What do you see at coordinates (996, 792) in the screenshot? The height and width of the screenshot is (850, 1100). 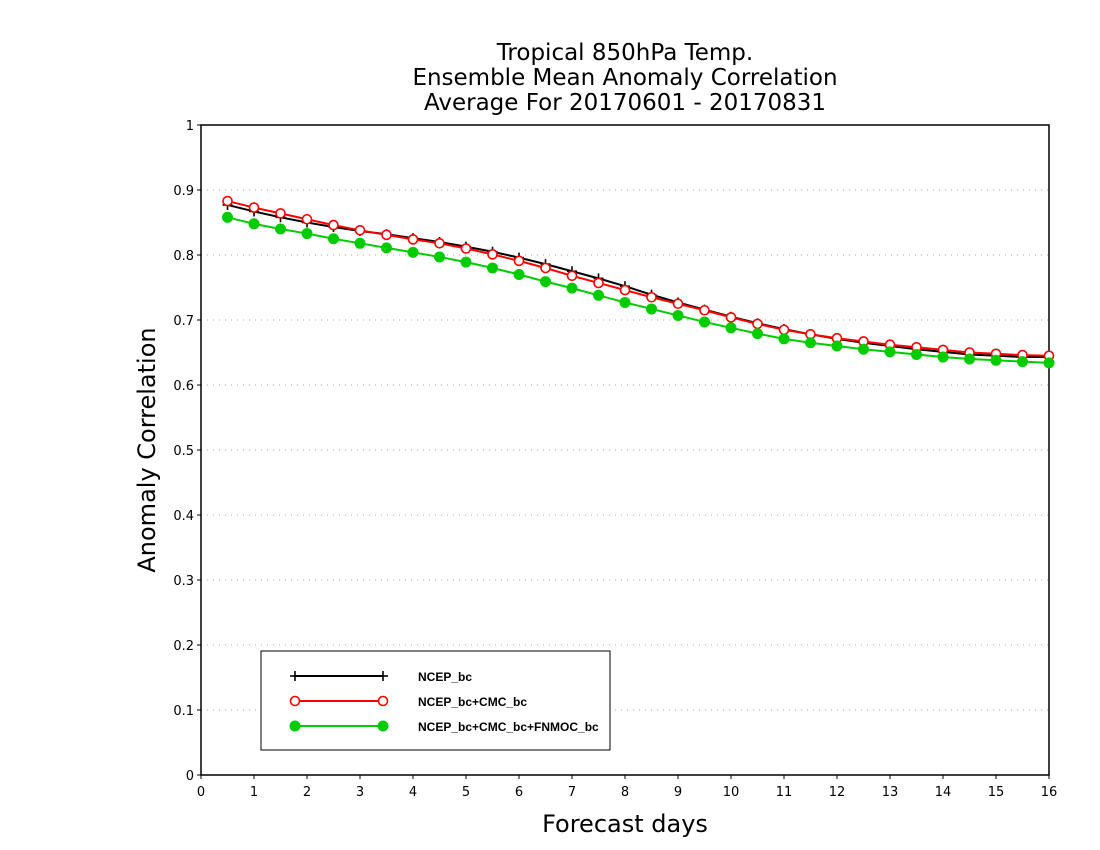 I see `x-tick-label: 15` at bounding box center [996, 792].